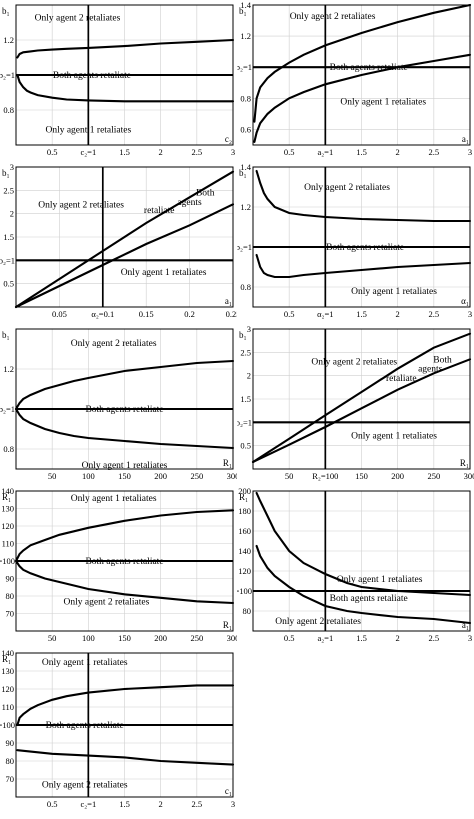 This screenshot has width=474, height=819. What do you see at coordinates (159, 211) in the screenshot?
I see `region-label: retaliate` at bounding box center [159, 211].